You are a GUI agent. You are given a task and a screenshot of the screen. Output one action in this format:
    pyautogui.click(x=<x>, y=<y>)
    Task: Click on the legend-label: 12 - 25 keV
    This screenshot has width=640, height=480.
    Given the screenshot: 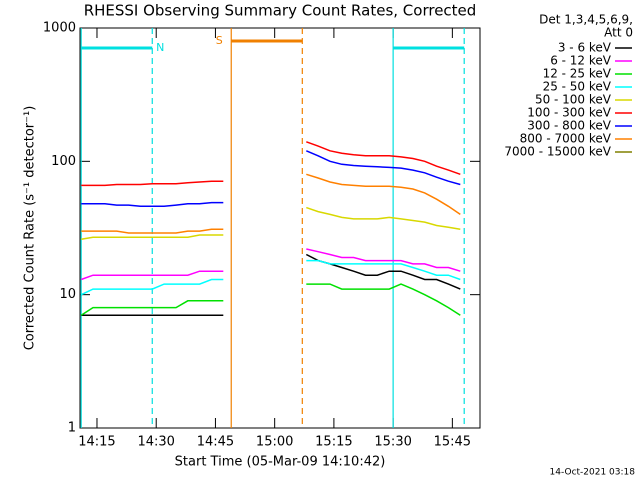 What is the action you would take?
    pyautogui.click(x=577, y=74)
    